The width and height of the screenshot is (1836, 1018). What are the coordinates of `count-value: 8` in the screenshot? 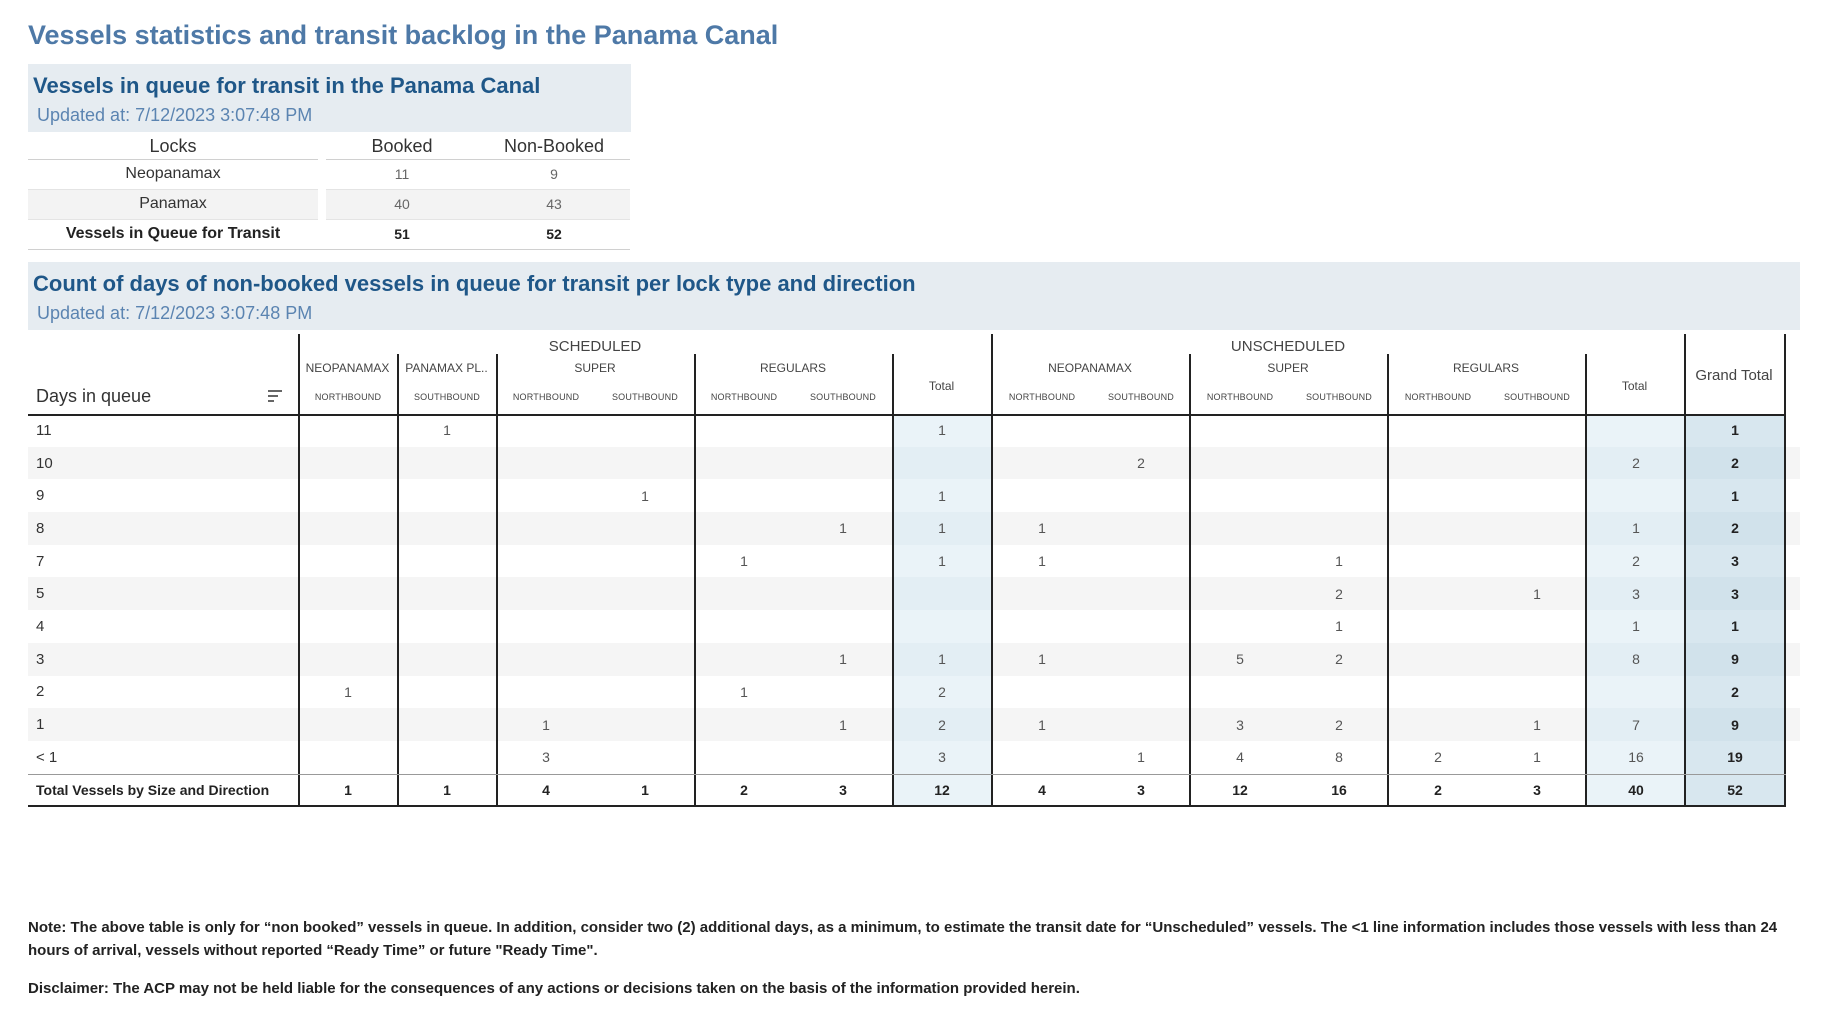 It's located at (1636, 659).